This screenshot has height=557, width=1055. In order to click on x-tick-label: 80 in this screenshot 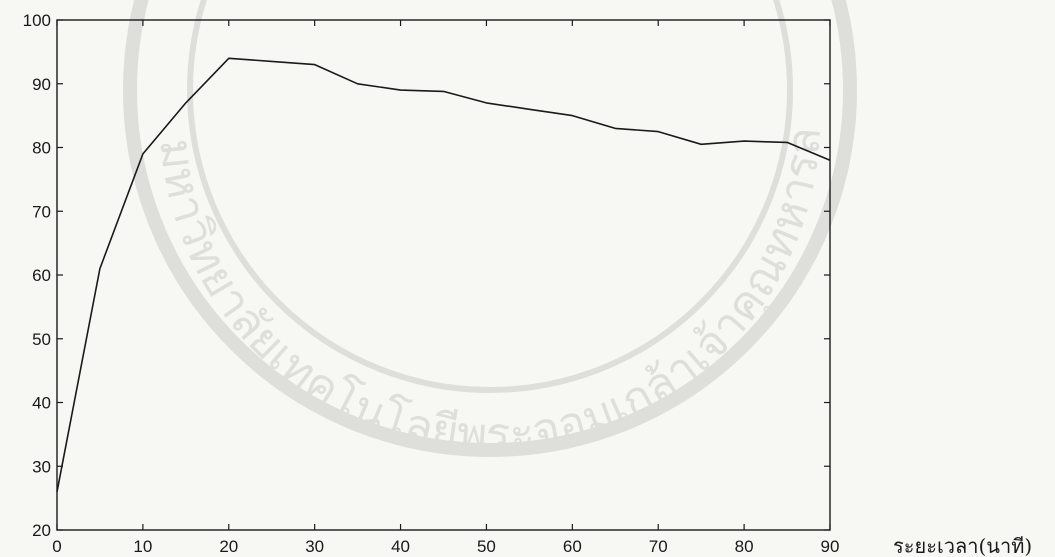, I will do `click(744, 546)`.